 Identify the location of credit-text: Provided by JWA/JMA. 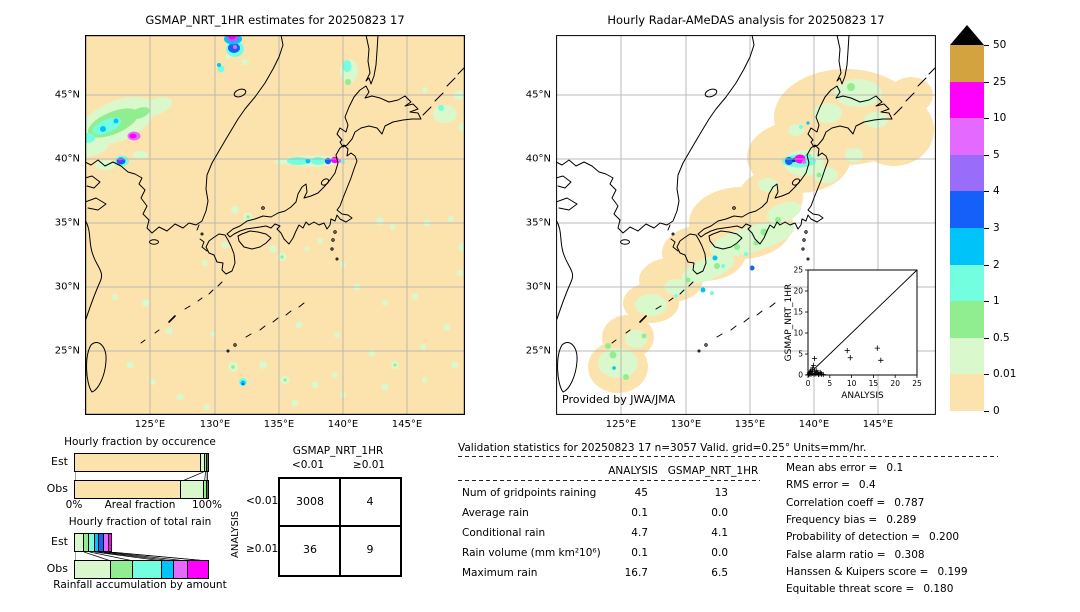
(619, 399).